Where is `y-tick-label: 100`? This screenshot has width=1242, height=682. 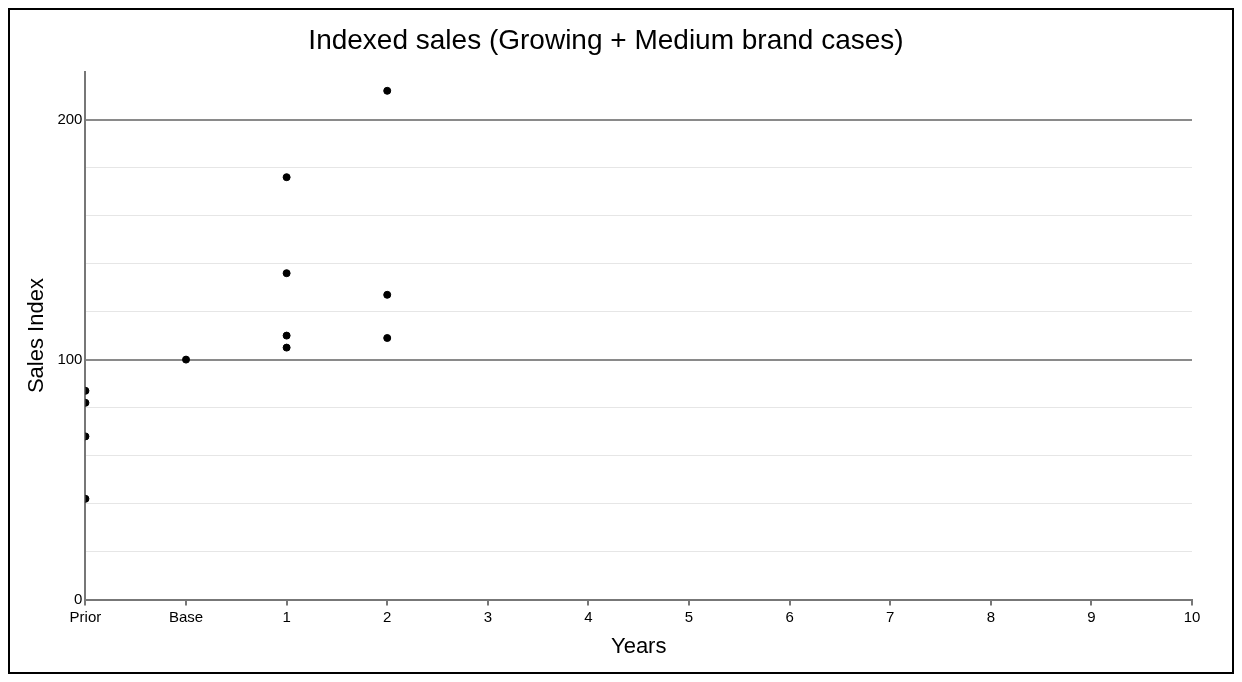
y-tick-label: 100 is located at coordinates (70, 358).